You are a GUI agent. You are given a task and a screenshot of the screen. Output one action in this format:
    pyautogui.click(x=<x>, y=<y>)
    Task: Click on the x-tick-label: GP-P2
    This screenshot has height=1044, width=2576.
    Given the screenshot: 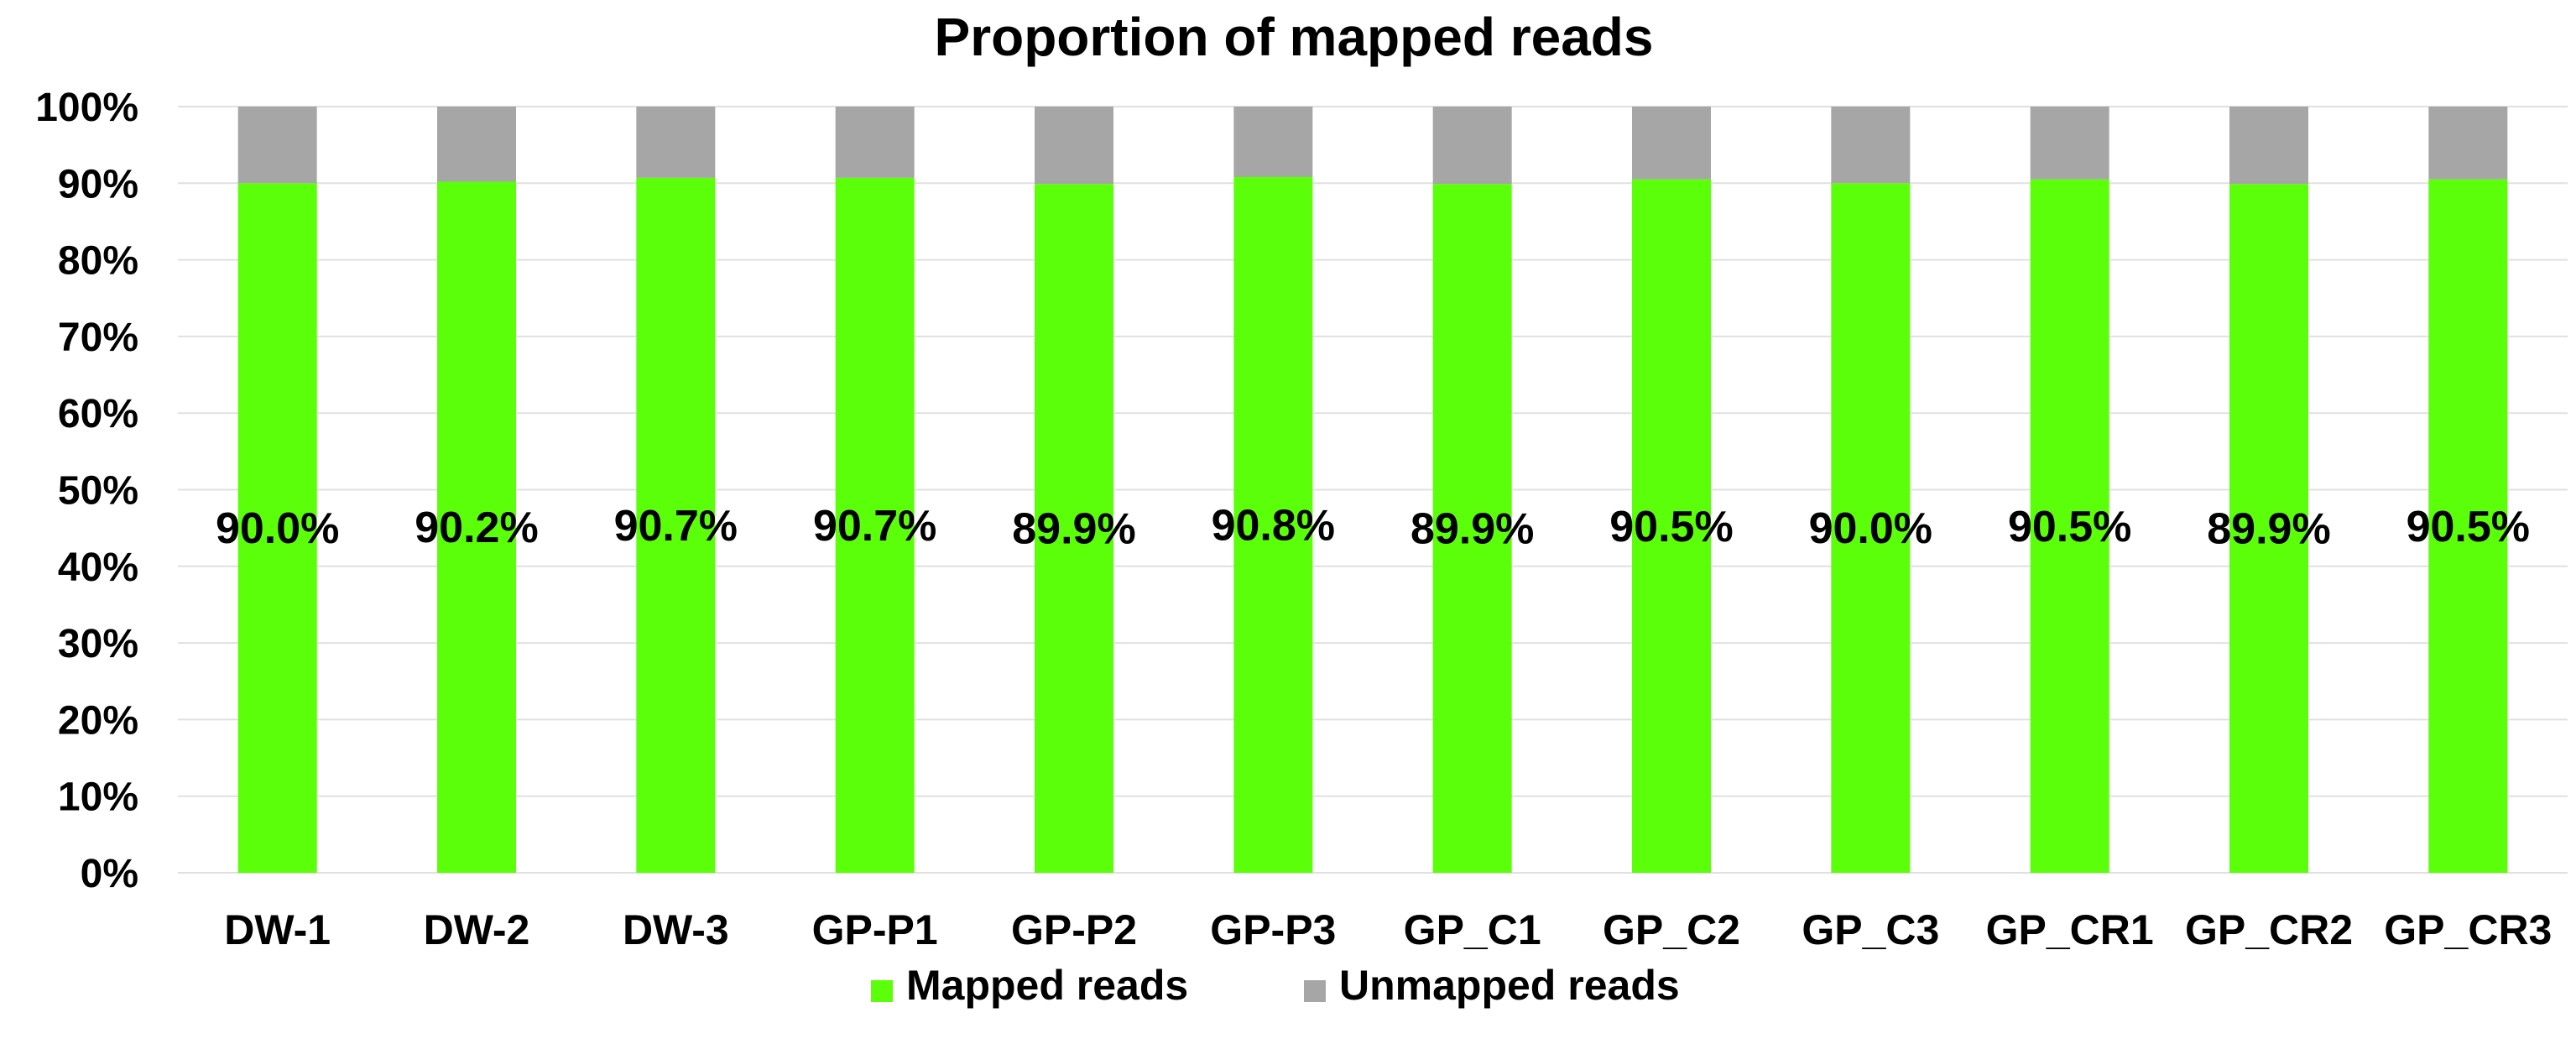 What is the action you would take?
    pyautogui.click(x=1074, y=930)
    